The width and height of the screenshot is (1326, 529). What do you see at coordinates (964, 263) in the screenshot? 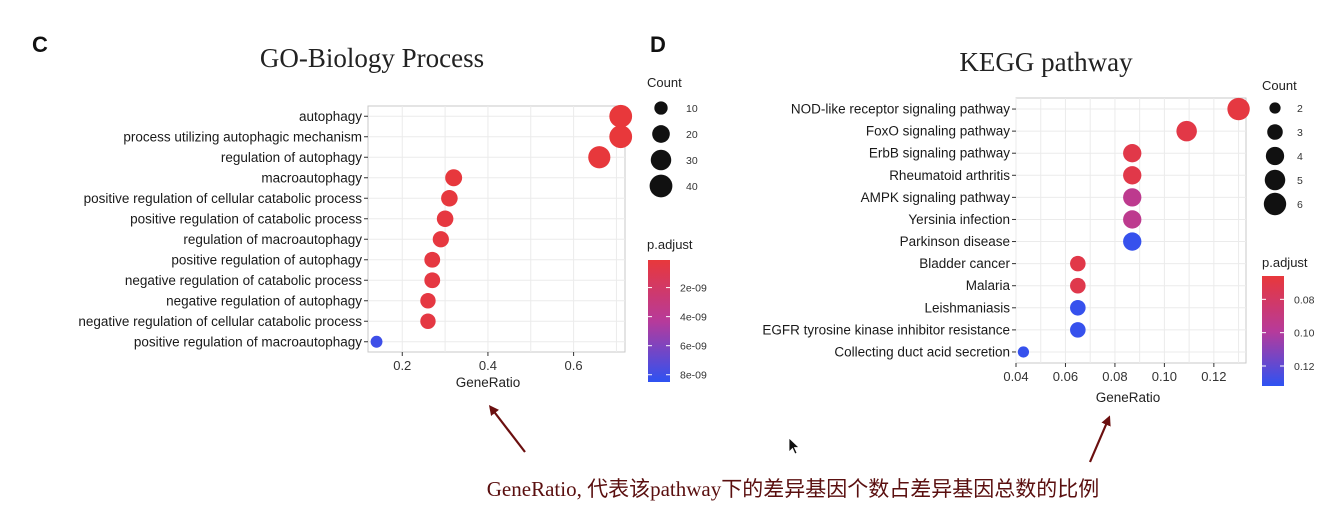
I see `category-label: Bladder cancer` at bounding box center [964, 263].